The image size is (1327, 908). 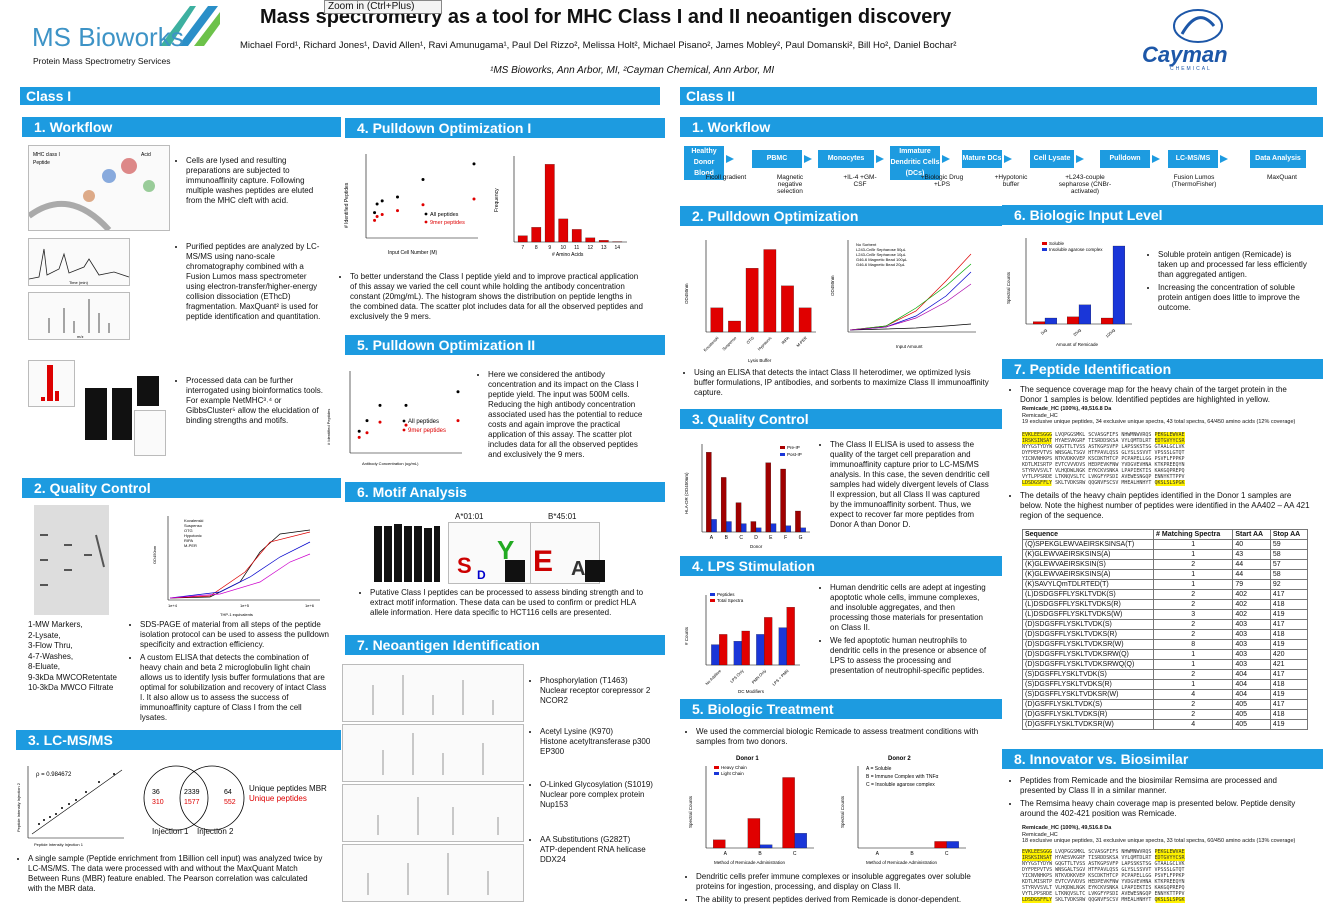 I want to click on chromatogram-xlabel: Time (min), so click(x=79, y=282).